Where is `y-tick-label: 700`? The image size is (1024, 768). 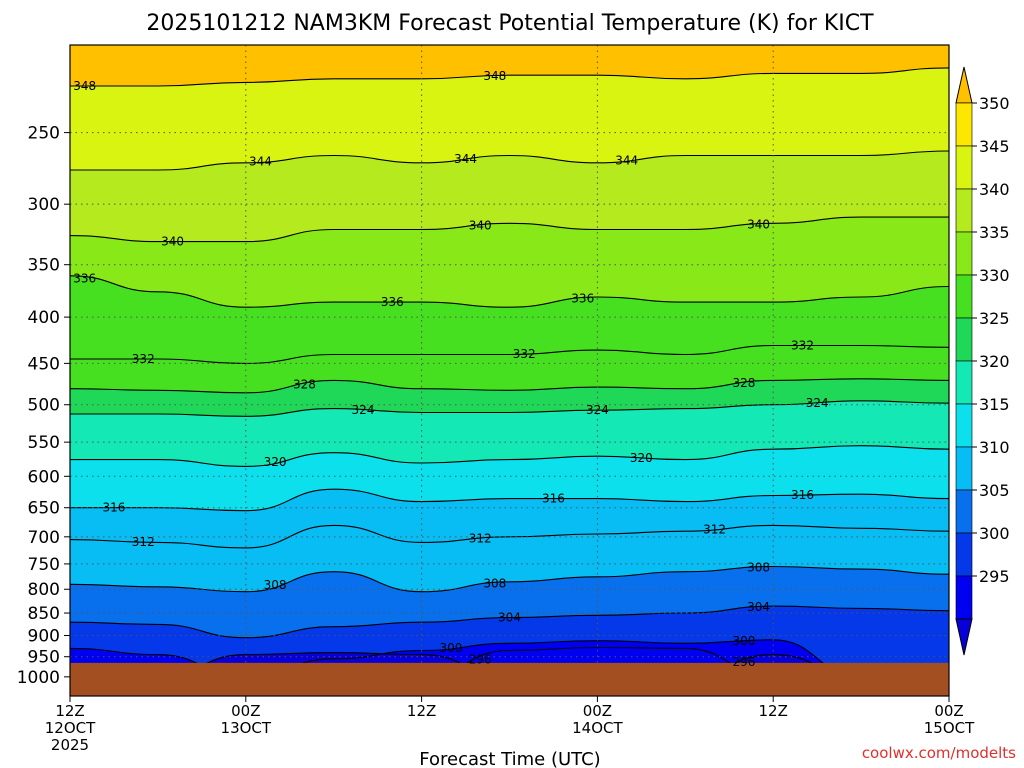
y-tick-label: 700 is located at coordinates (44, 538).